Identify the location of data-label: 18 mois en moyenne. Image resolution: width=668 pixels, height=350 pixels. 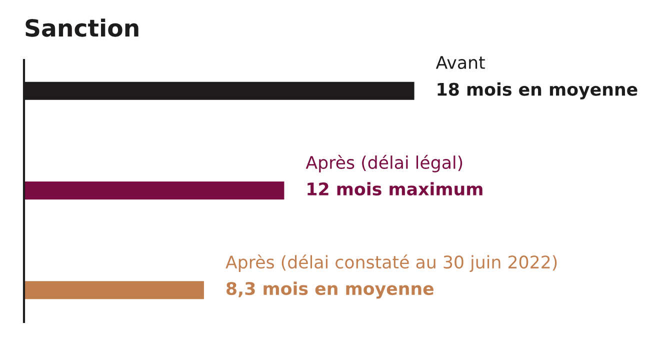
(538, 91).